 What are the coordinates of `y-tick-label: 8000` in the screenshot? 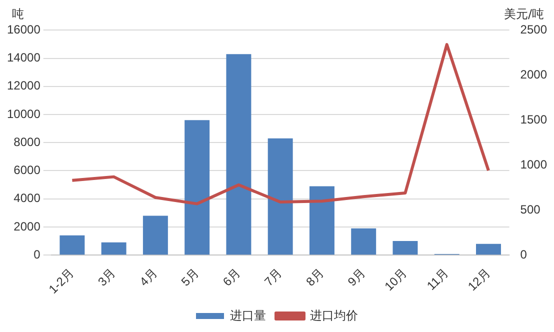 It's located at (27, 141).